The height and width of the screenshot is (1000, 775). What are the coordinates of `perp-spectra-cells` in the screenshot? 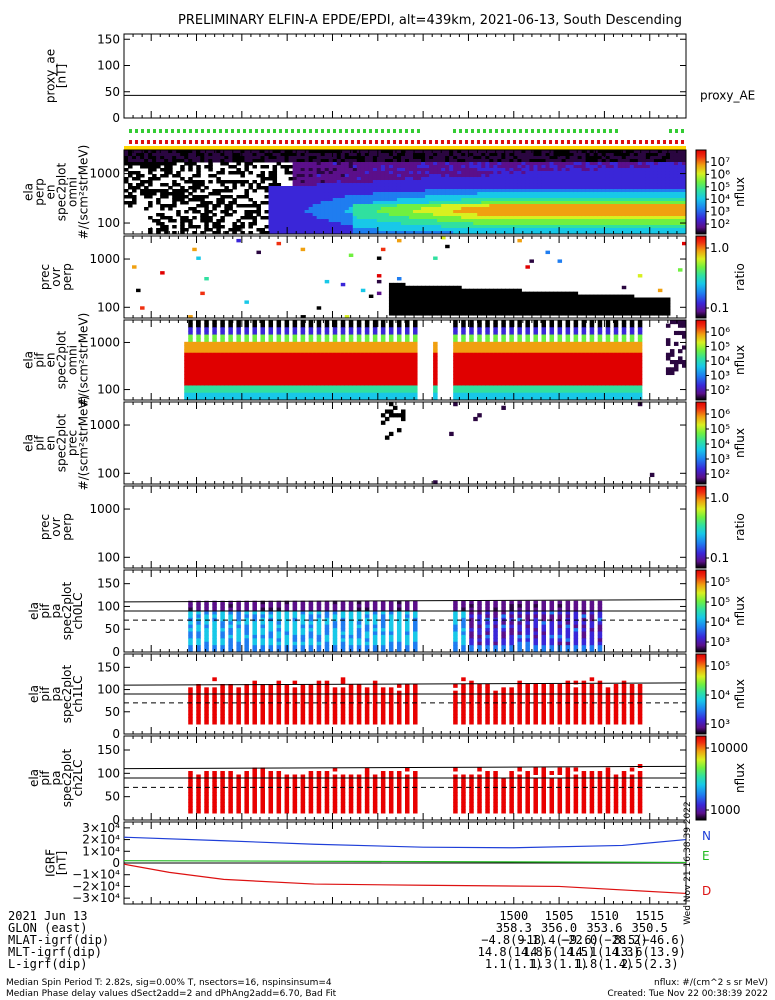 It's located at (405, 192).